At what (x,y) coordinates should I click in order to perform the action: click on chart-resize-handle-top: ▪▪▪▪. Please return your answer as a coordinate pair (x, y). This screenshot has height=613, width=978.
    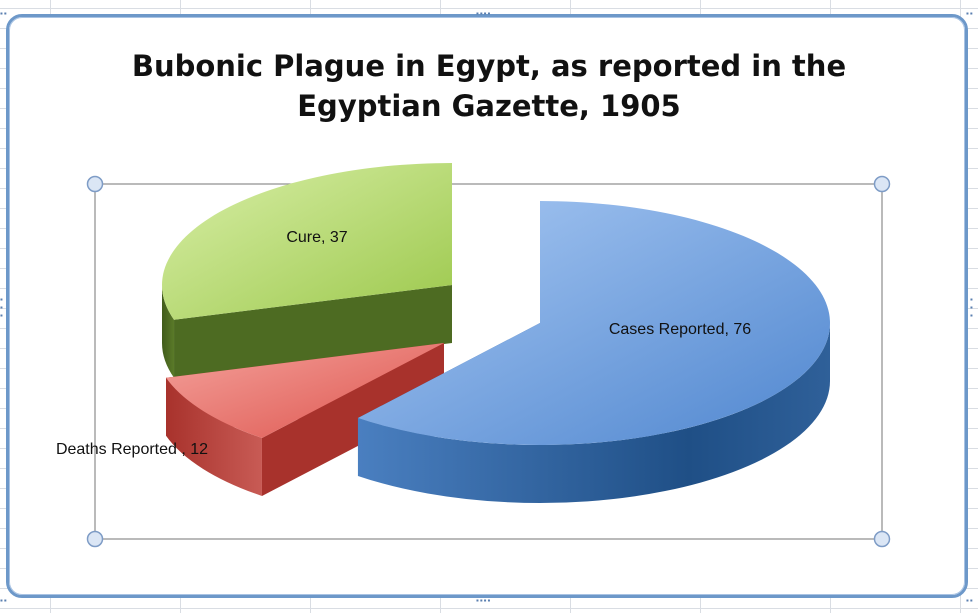
    Looking at the image, I should click on (484, 13).